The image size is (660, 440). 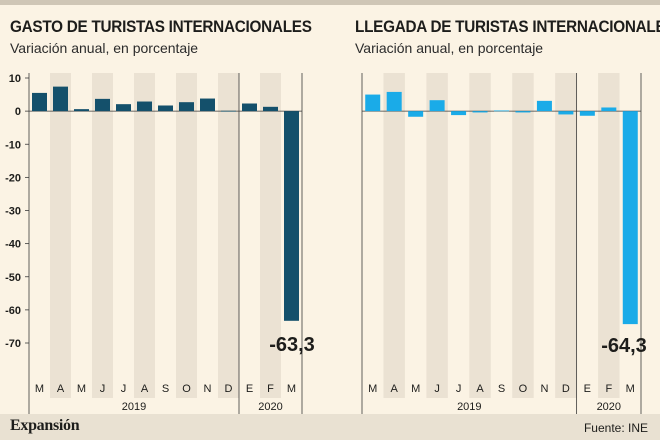 What do you see at coordinates (292, 345) in the screenshot?
I see `highlight-value-label: -63,3` at bounding box center [292, 345].